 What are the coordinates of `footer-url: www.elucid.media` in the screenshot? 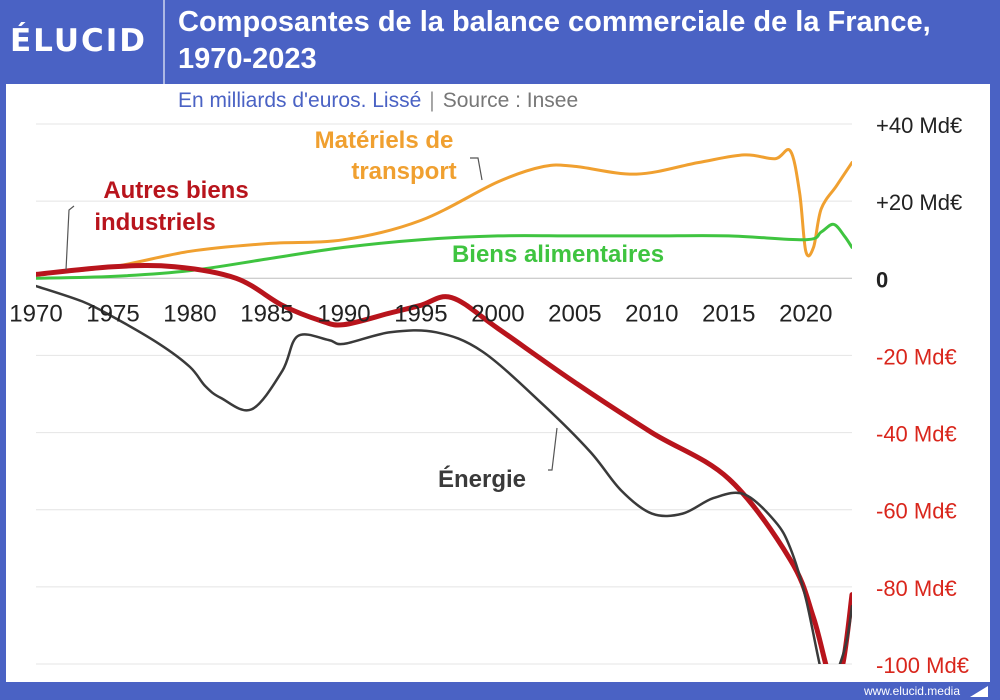 It's located at (911, 691).